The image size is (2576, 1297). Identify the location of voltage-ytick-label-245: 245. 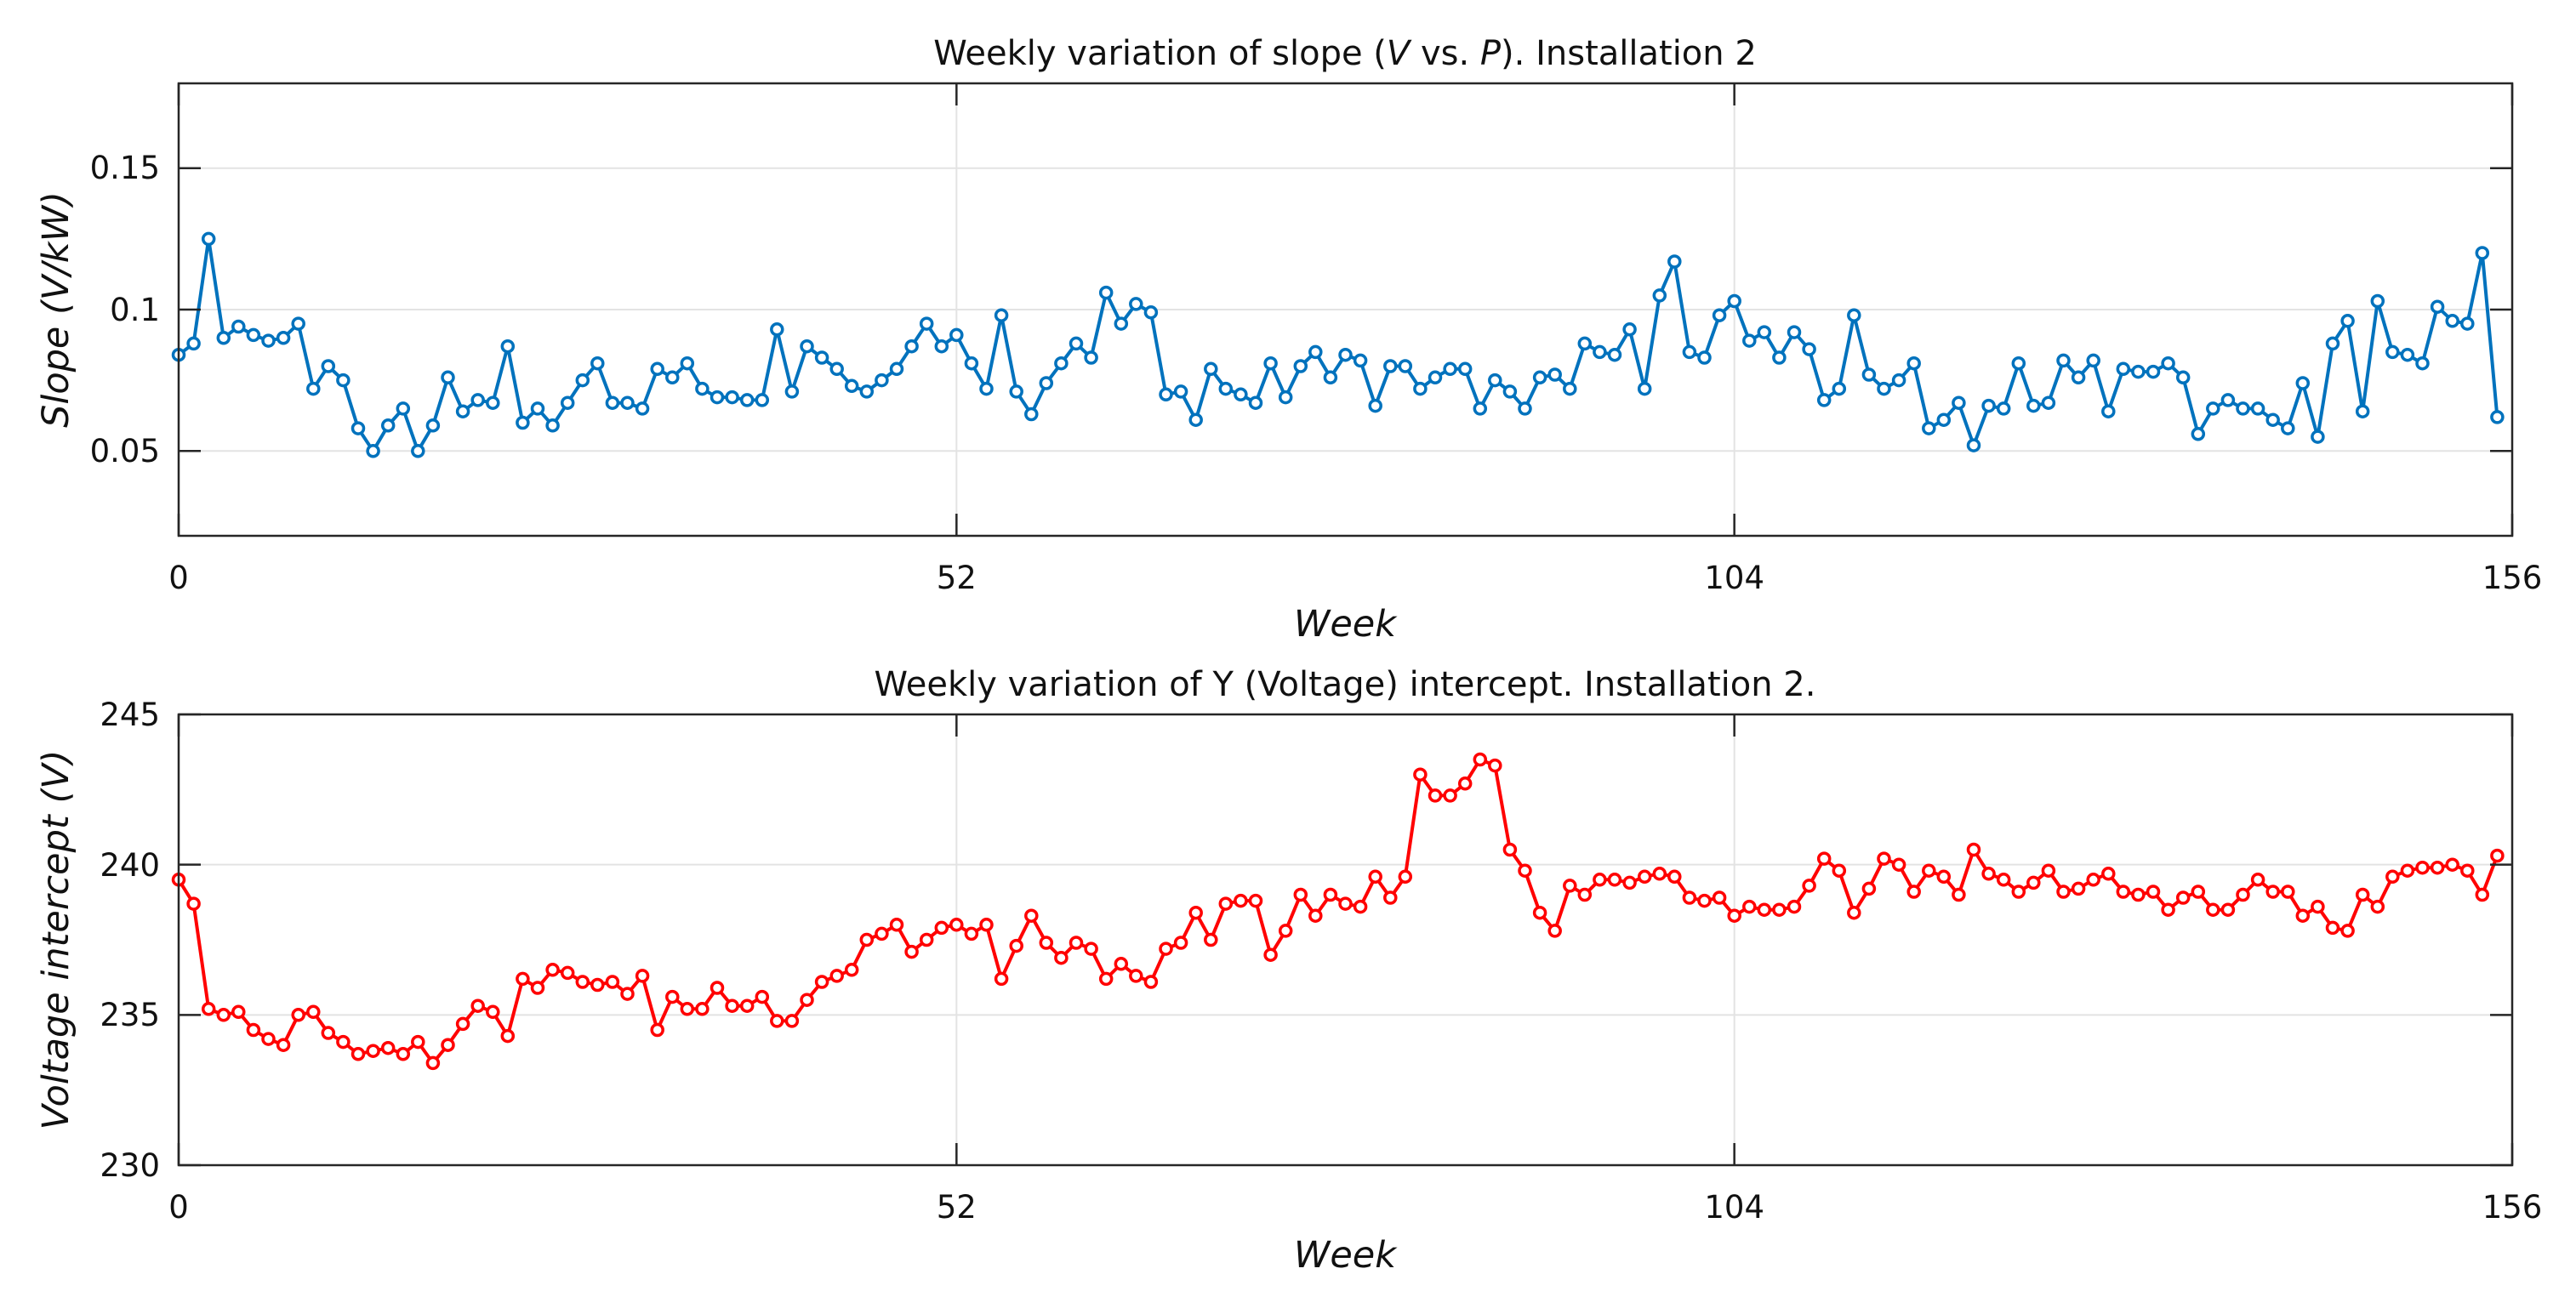
(130, 715).